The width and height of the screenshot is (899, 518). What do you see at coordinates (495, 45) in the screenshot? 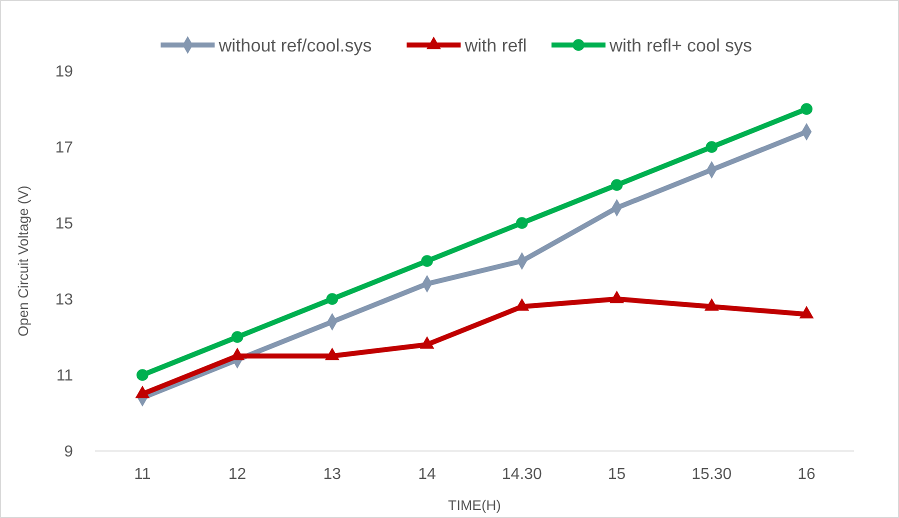
I see `legend-label: with refl` at bounding box center [495, 45].